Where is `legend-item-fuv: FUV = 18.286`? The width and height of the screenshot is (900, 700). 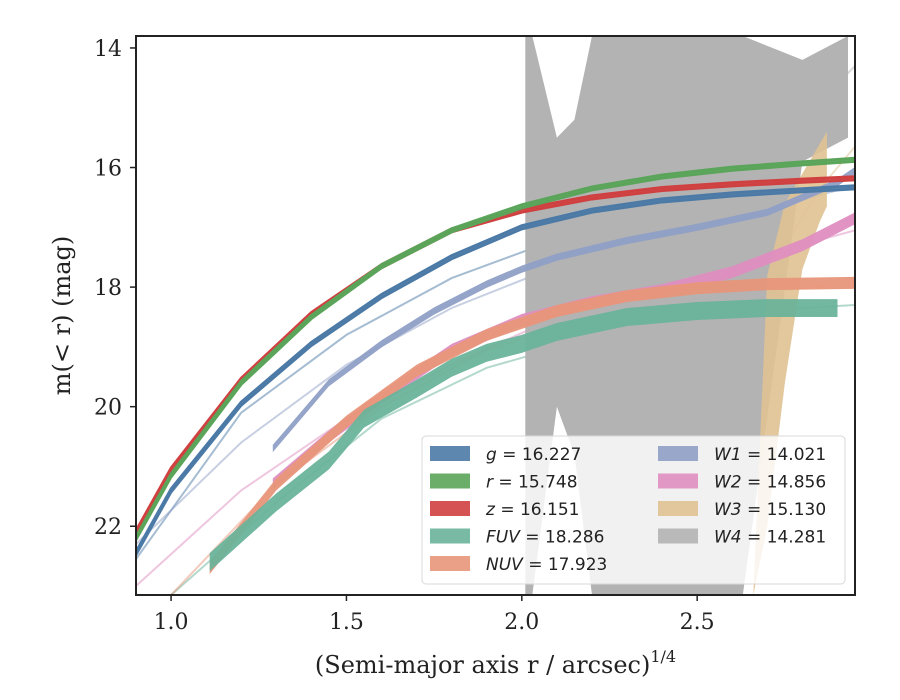 legend-item-fuv: FUV = 18.286 is located at coordinates (517, 538).